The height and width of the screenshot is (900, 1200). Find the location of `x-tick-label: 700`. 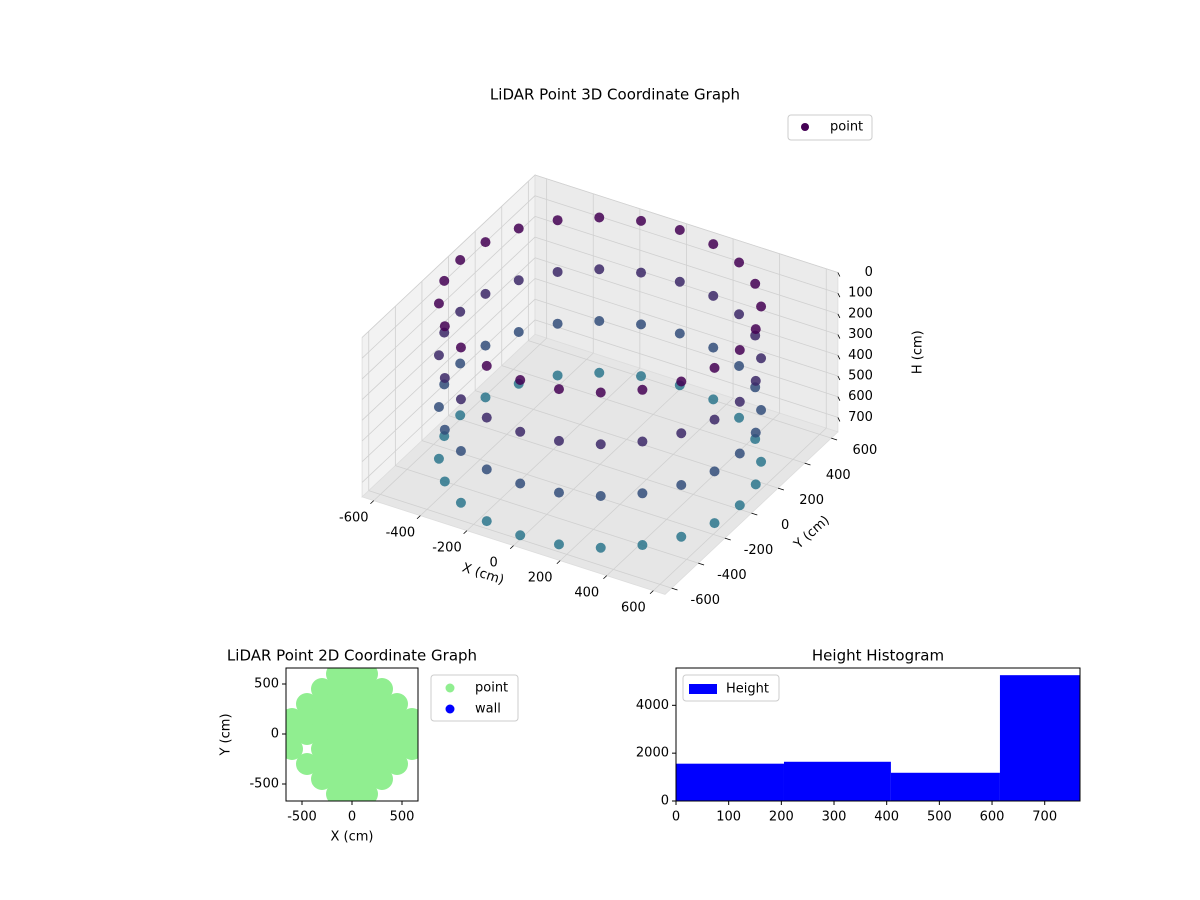

x-tick-label: 700 is located at coordinates (1044, 817).